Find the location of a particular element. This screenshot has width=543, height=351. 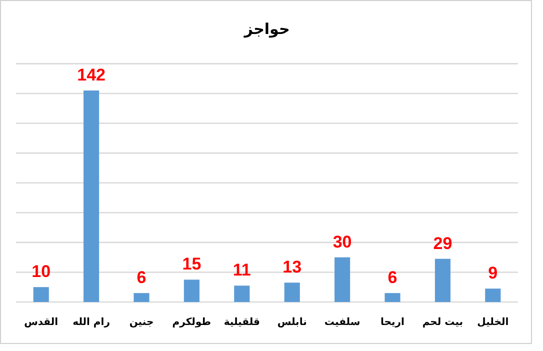

data-label: 10 is located at coordinates (41, 272).